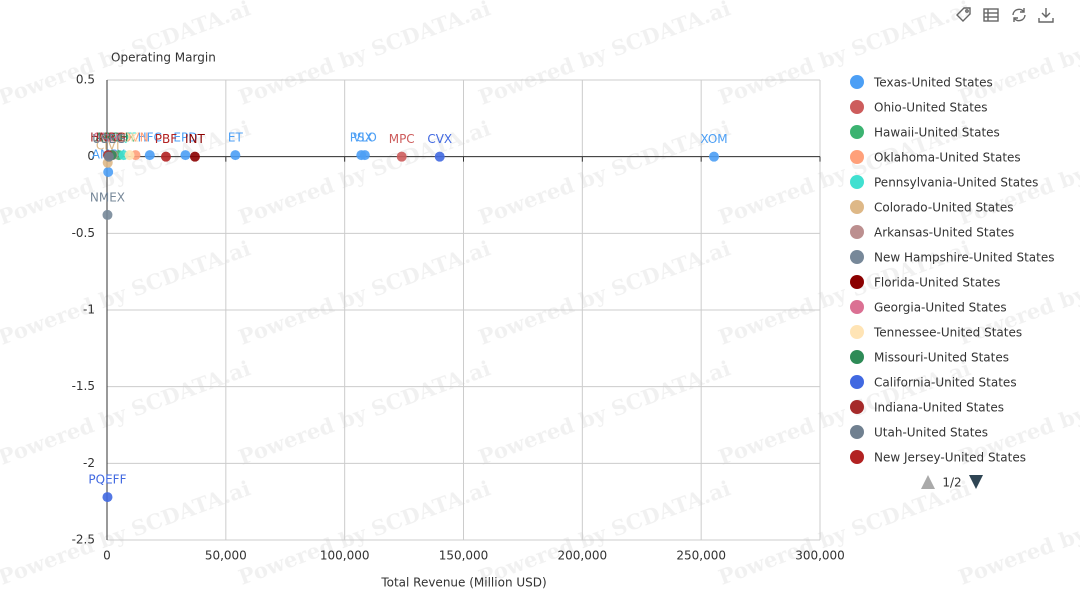 This screenshot has width=1080, height=600. Describe the element at coordinates (963, 14) in the screenshot. I see `tag-icon` at that location.